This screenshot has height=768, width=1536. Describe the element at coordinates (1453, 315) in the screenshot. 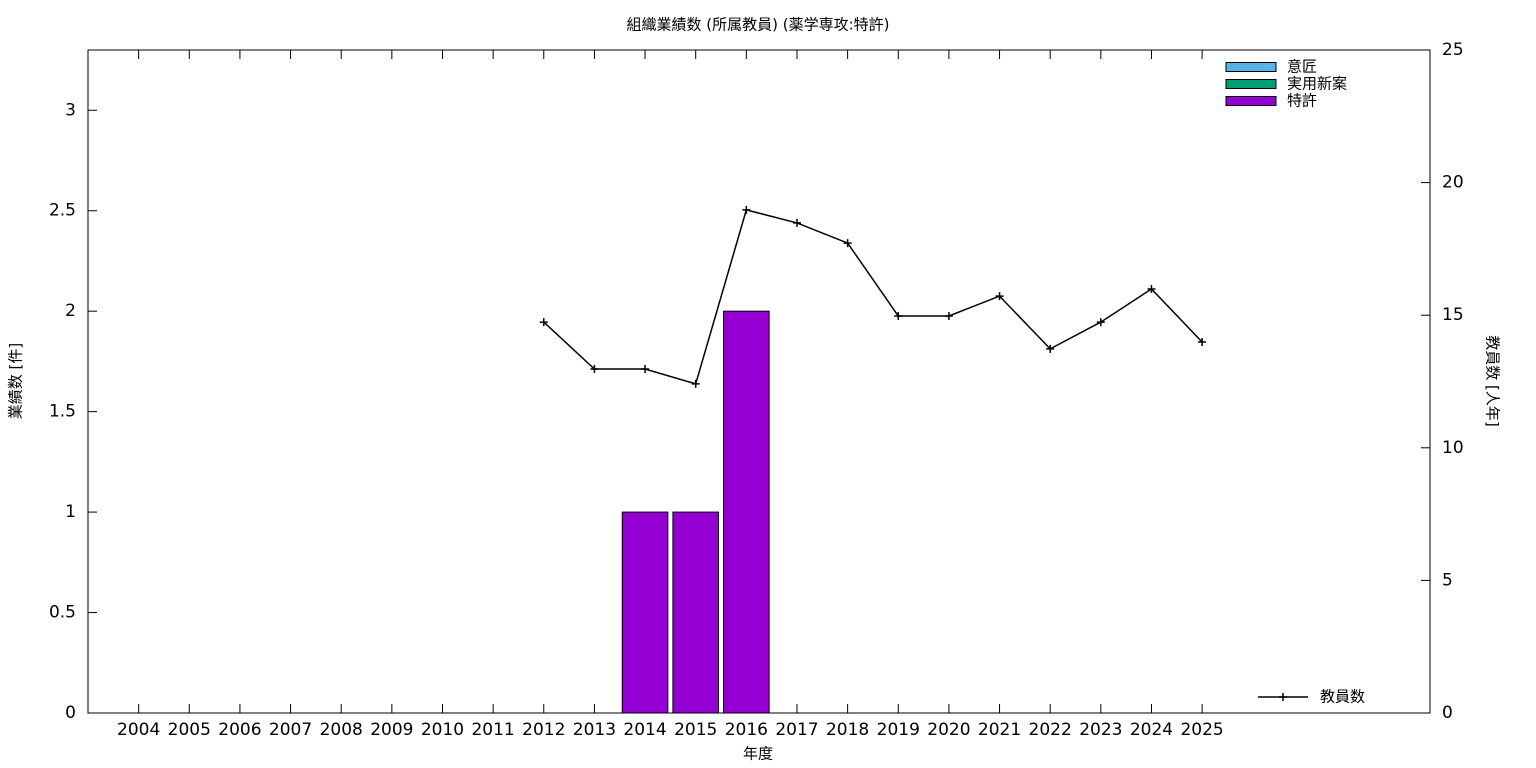

I see `y2-tick-label: 15` at that location.